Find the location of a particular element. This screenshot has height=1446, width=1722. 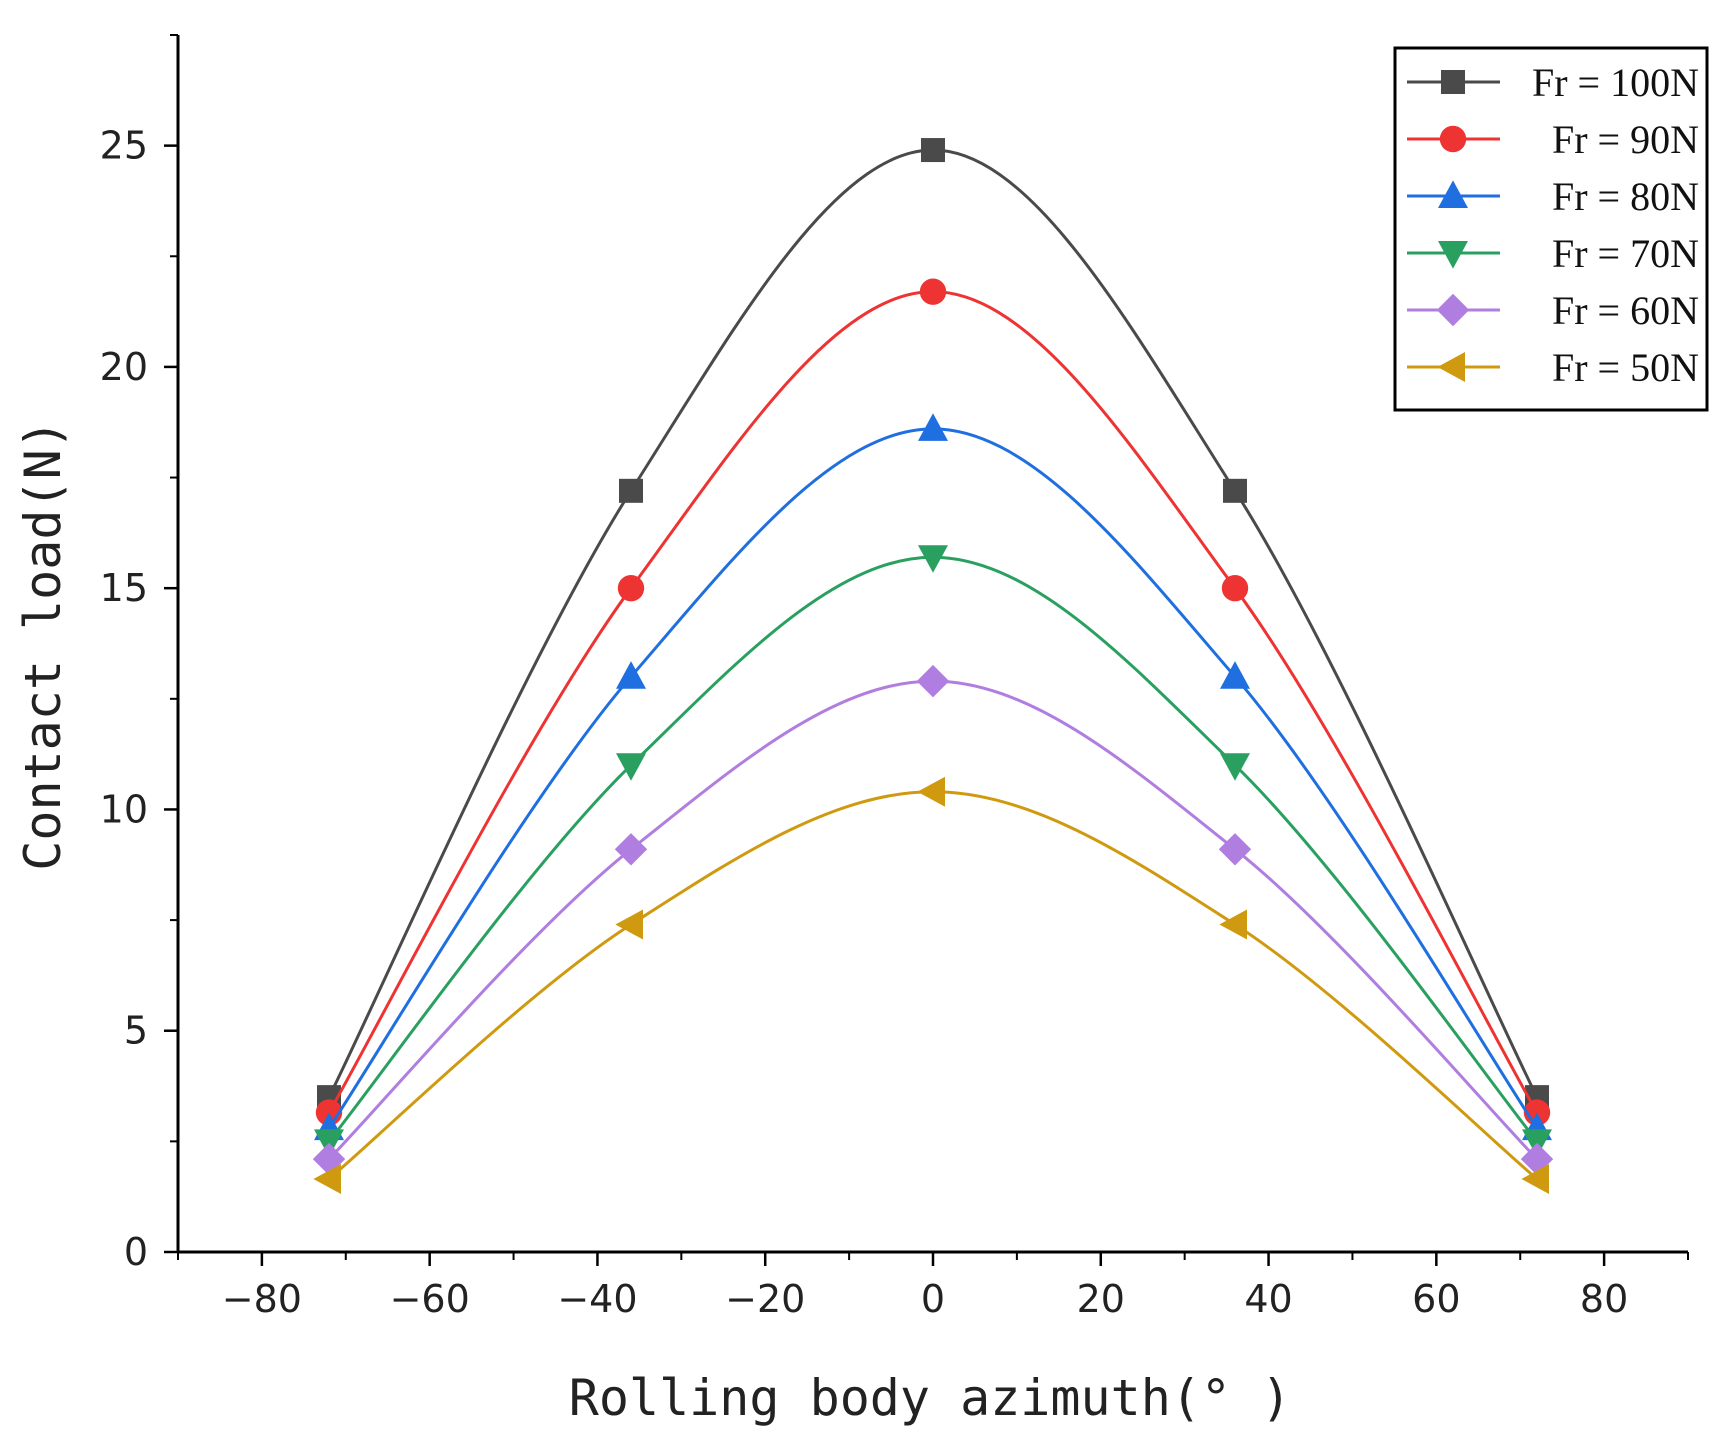

legend-label: Fr = 60N is located at coordinates (1625, 310).